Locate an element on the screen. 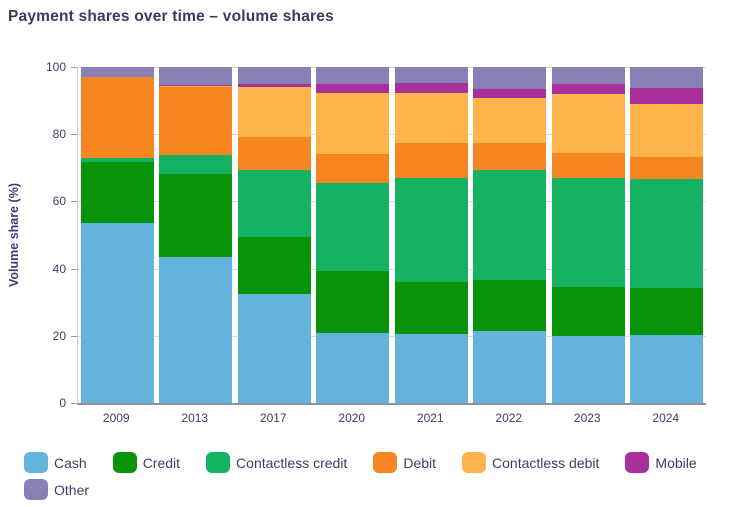  x-tick-label-2017: 2017 is located at coordinates (273, 418).